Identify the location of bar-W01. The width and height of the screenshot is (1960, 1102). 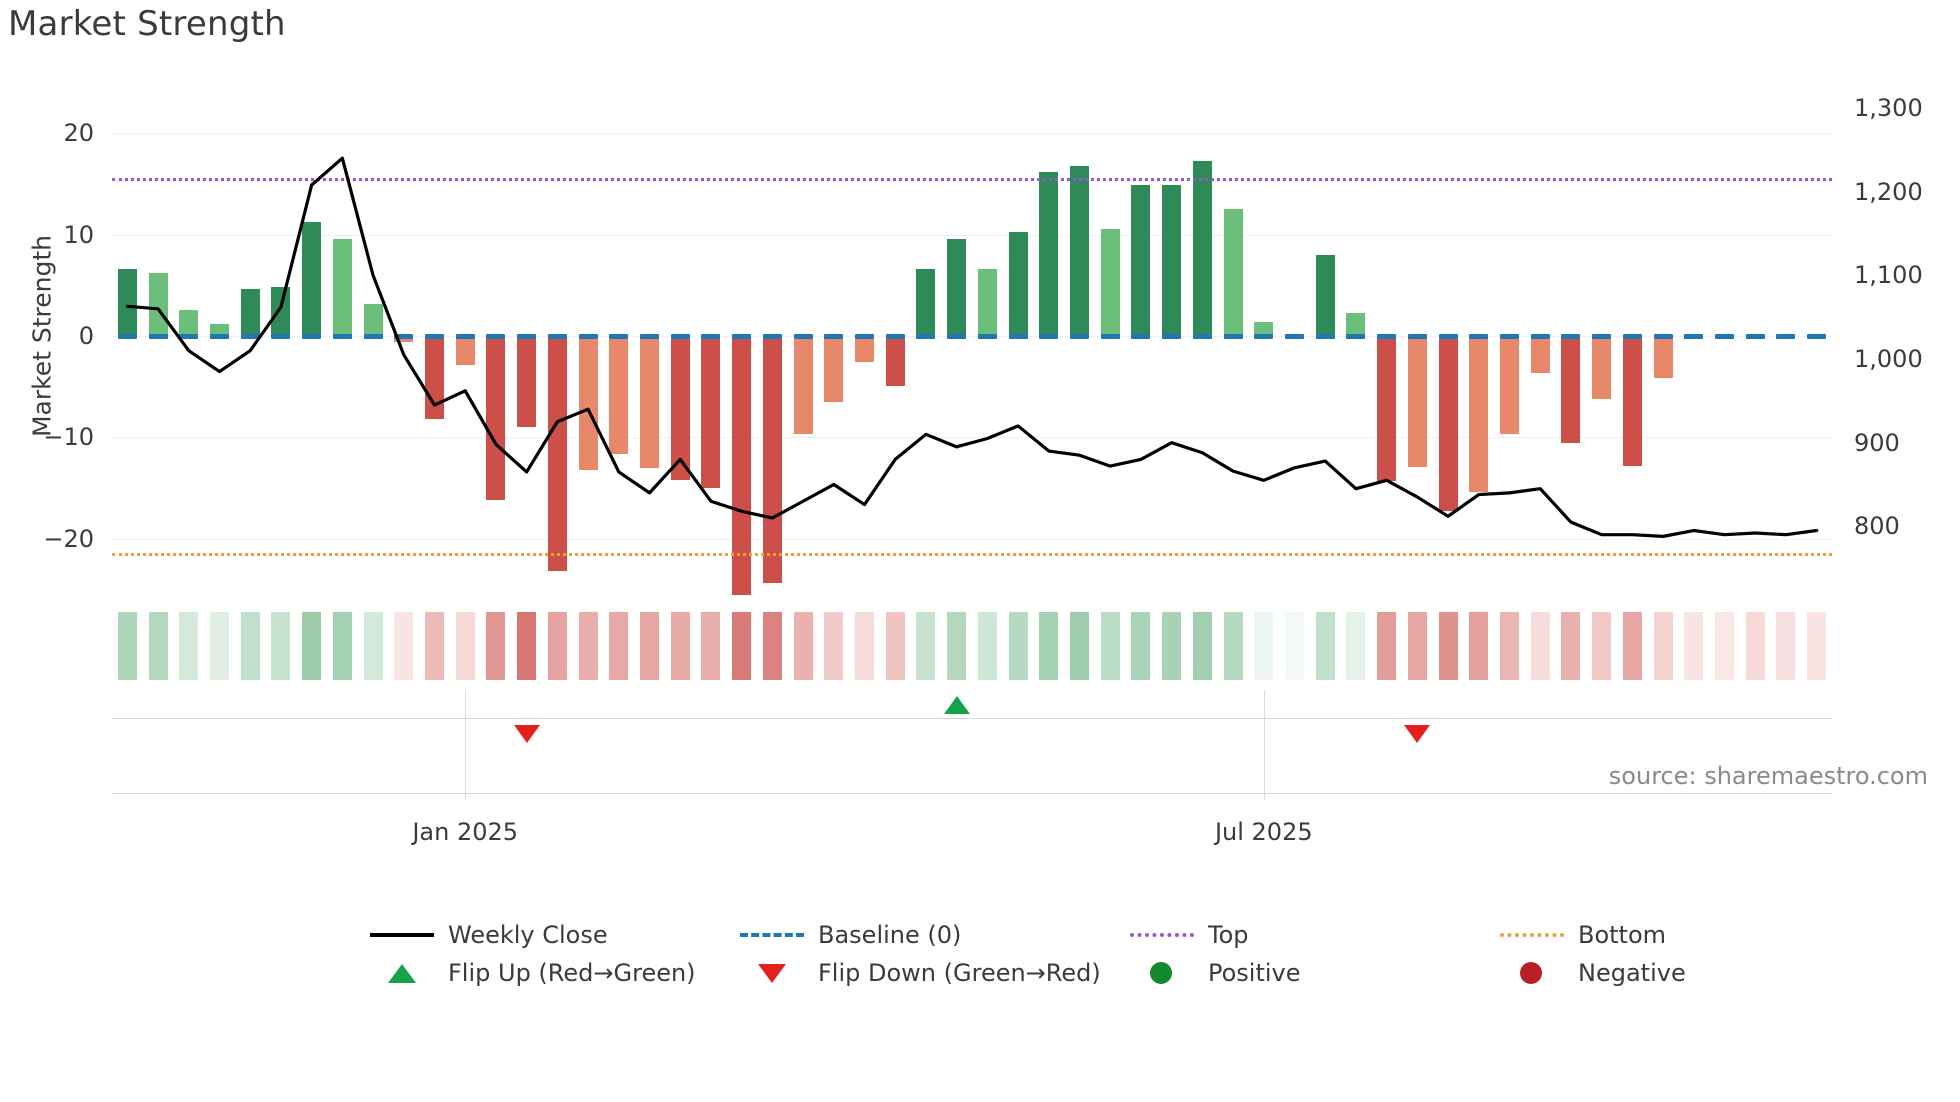
(127, 302).